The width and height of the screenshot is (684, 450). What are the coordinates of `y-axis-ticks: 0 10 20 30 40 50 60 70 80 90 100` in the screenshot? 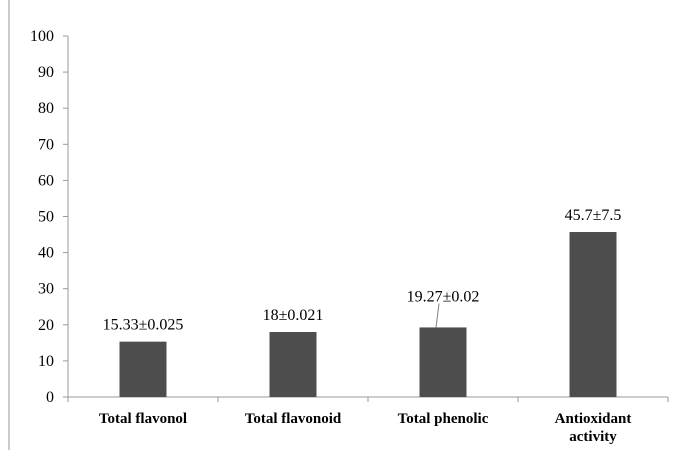 It's located at (49, 217).